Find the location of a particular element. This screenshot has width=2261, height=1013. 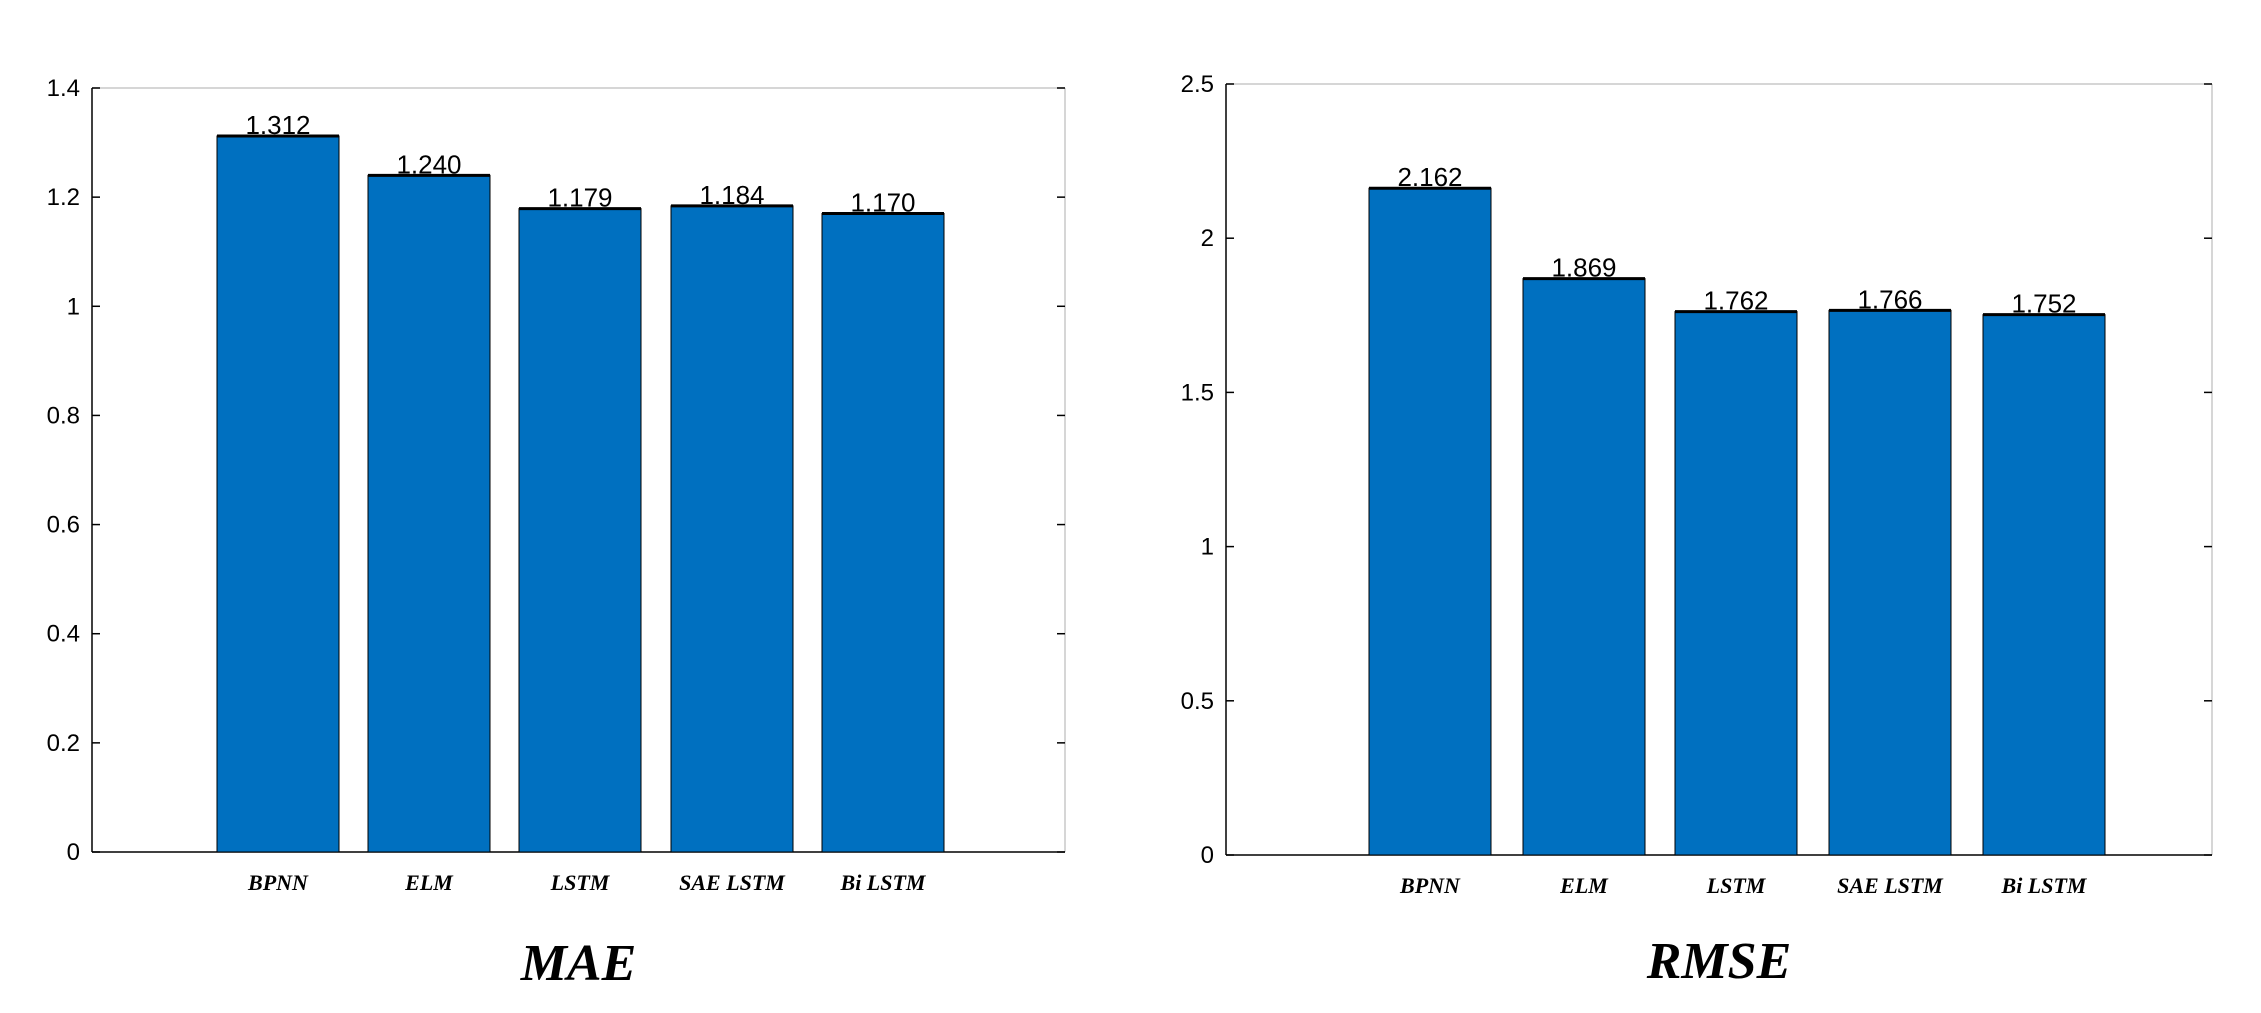

mae-data-label: 1.179 is located at coordinates (579, 198).